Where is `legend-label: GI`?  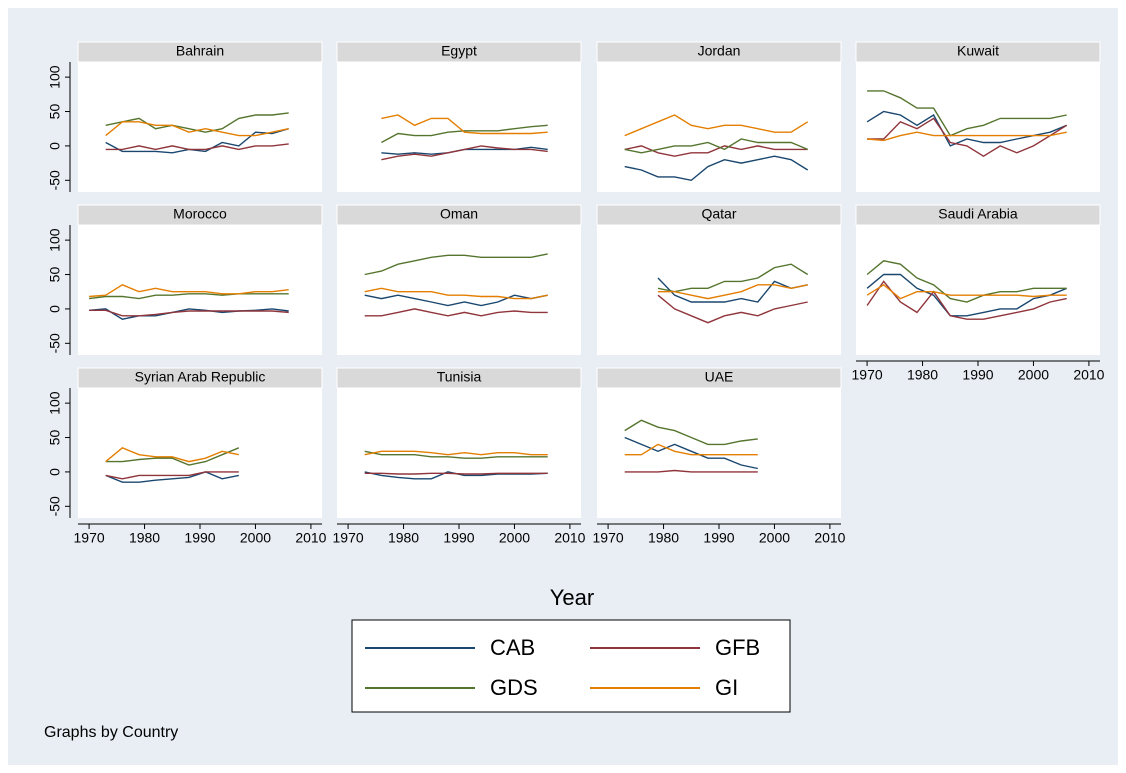 legend-label: GI is located at coordinates (726, 687).